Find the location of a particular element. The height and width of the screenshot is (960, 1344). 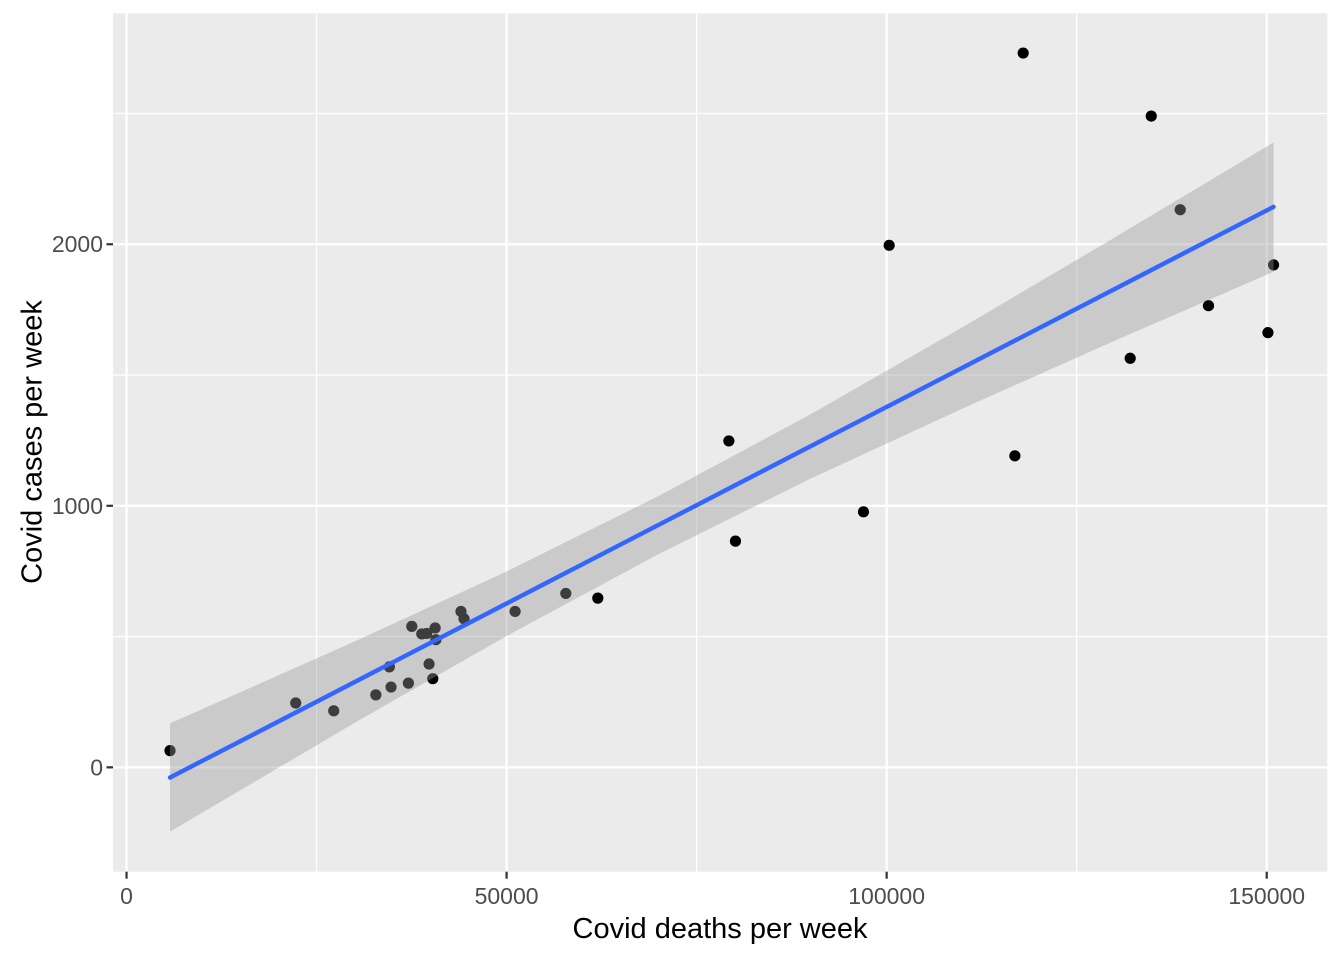

y-tick-label: 0 is located at coordinates (96, 767).